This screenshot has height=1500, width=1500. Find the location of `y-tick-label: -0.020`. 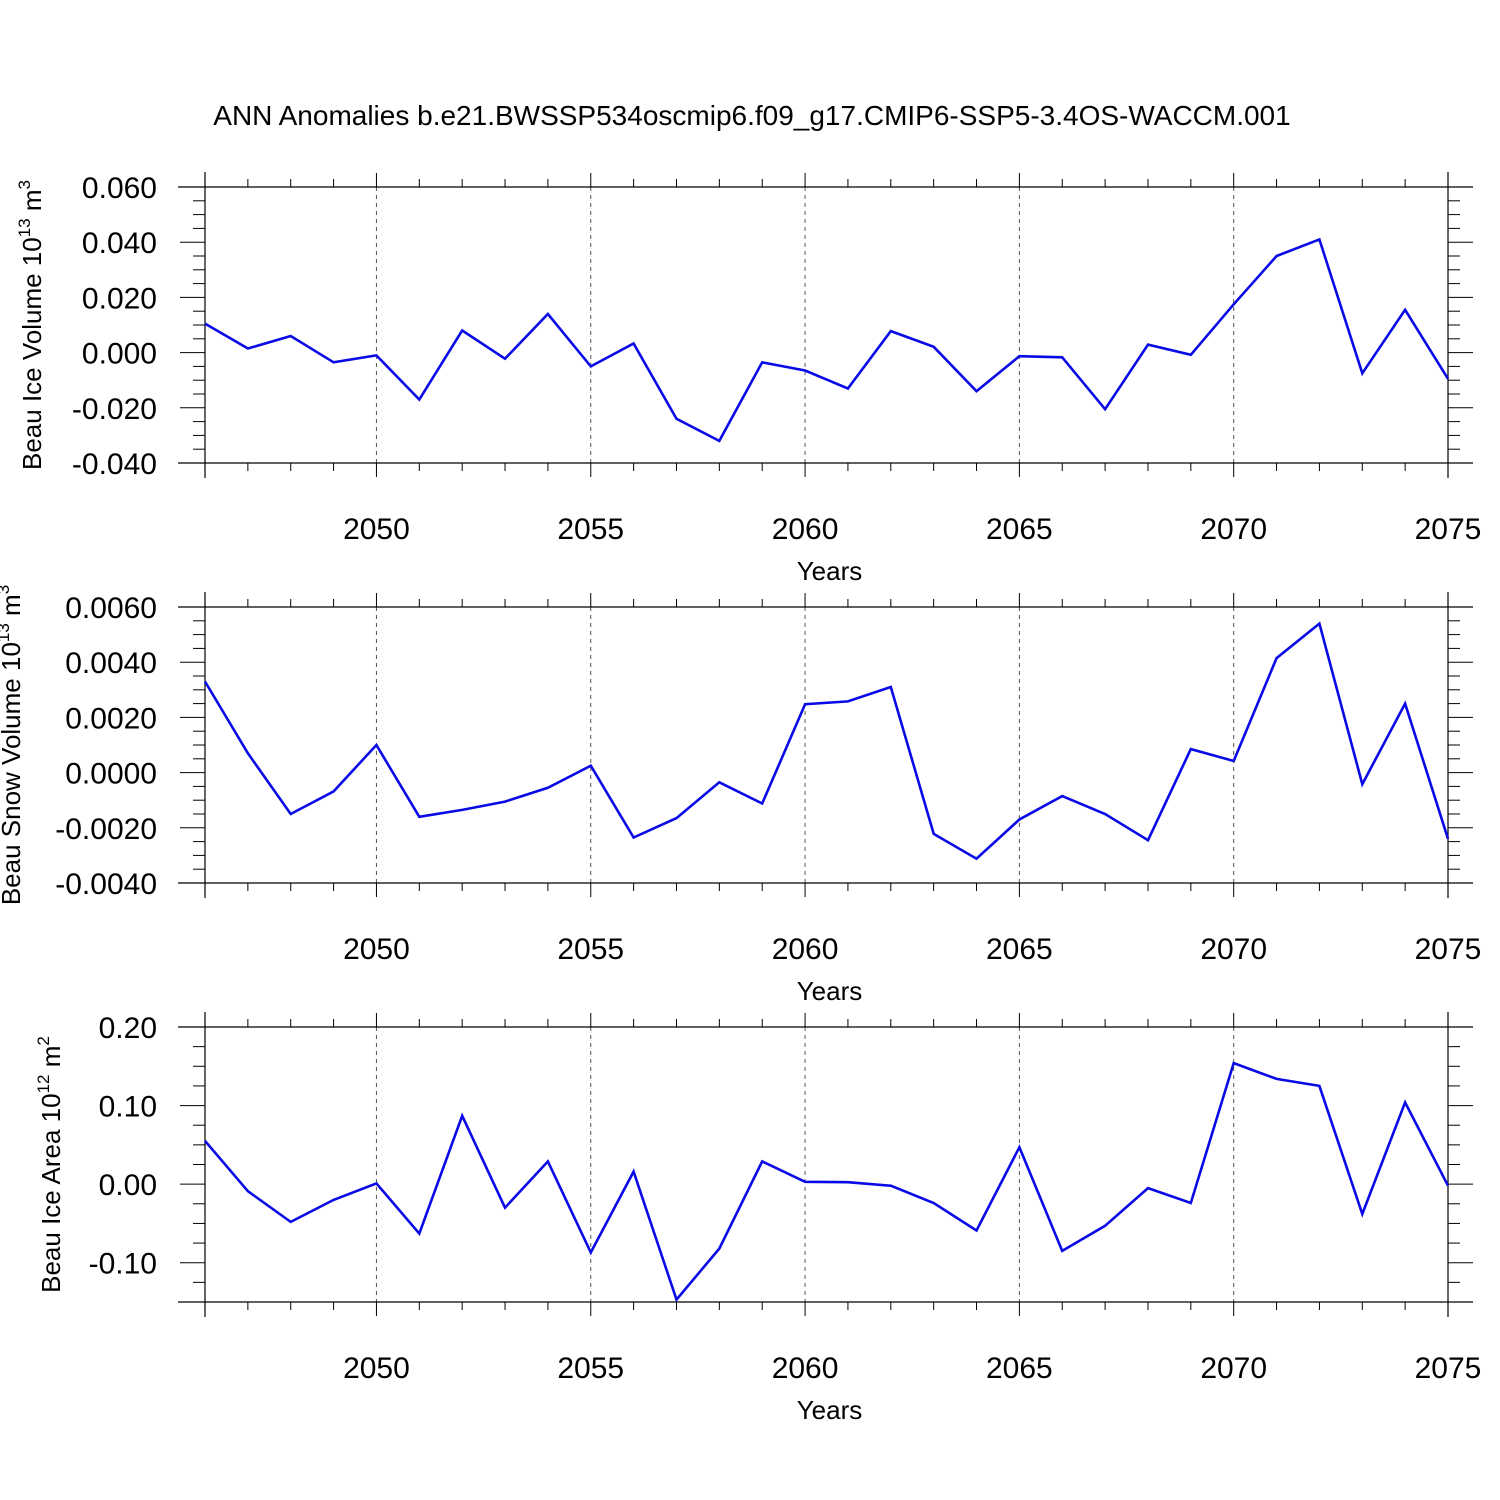

y-tick-label: -0.020 is located at coordinates (114, 409).